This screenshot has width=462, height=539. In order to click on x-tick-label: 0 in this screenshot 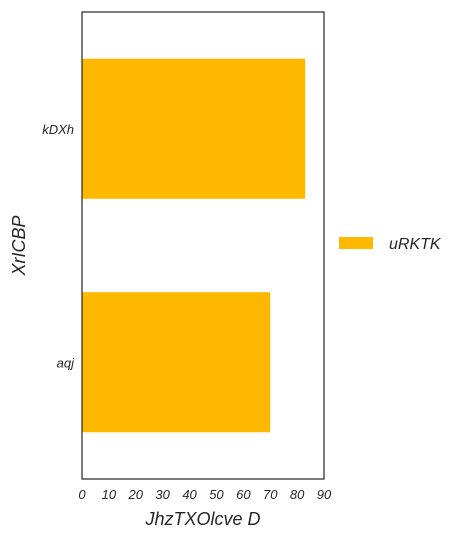, I will do `click(82, 494)`.